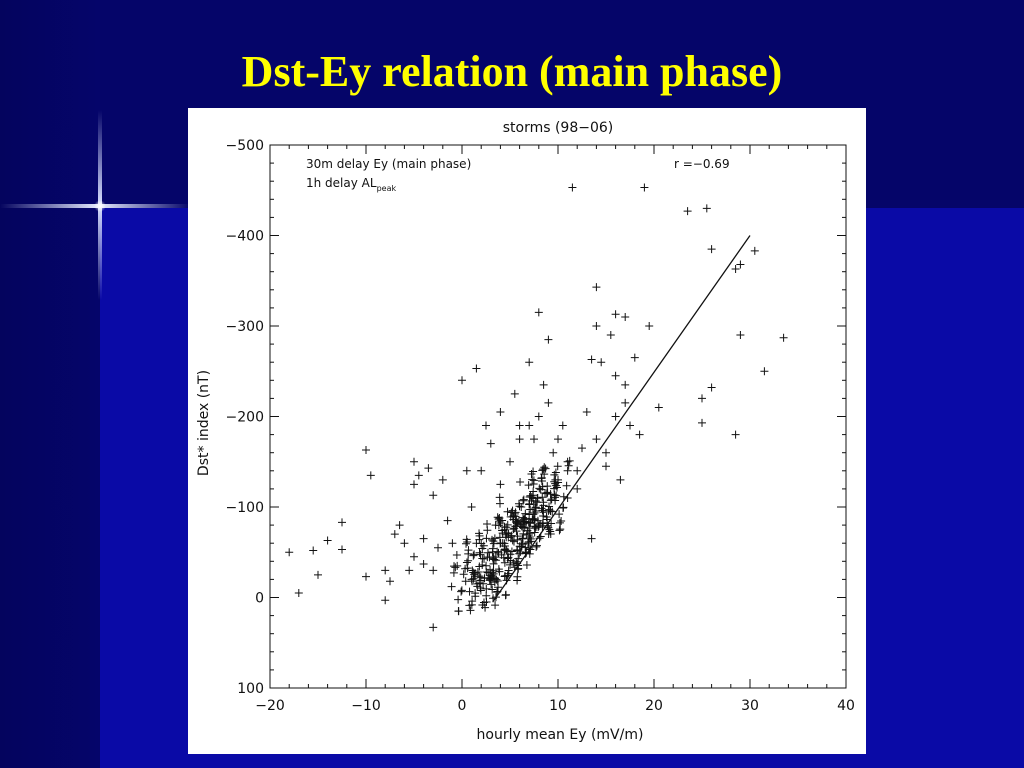  I want to click on annotation-delay-al: 1h delay ALpeak, so click(351, 184).